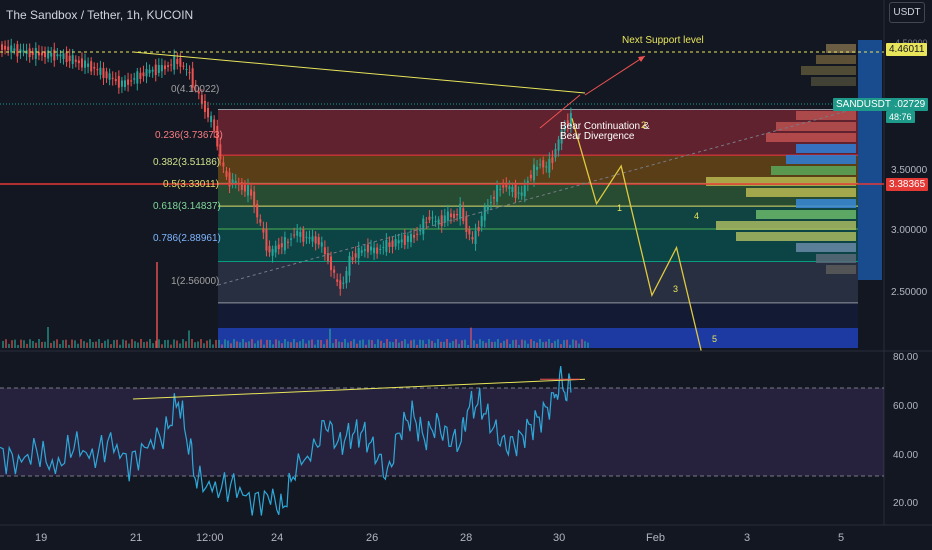 The image size is (932, 550). What do you see at coordinates (663, 40) in the screenshot?
I see `next-support-note: Next Support level` at bounding box center [663, 40].